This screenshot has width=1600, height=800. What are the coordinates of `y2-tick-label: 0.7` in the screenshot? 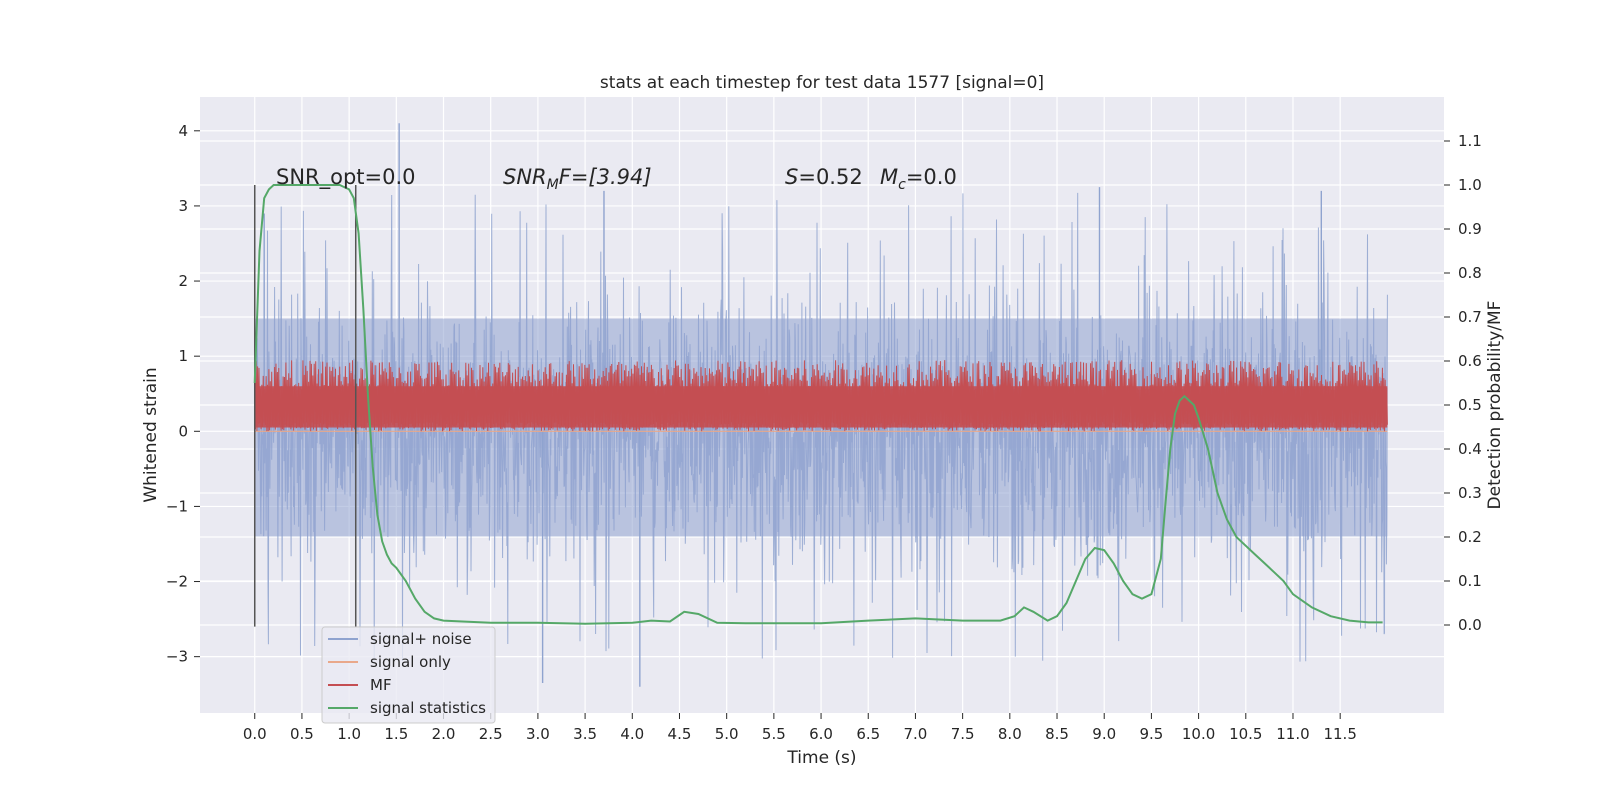 It's located at (1470, 317).